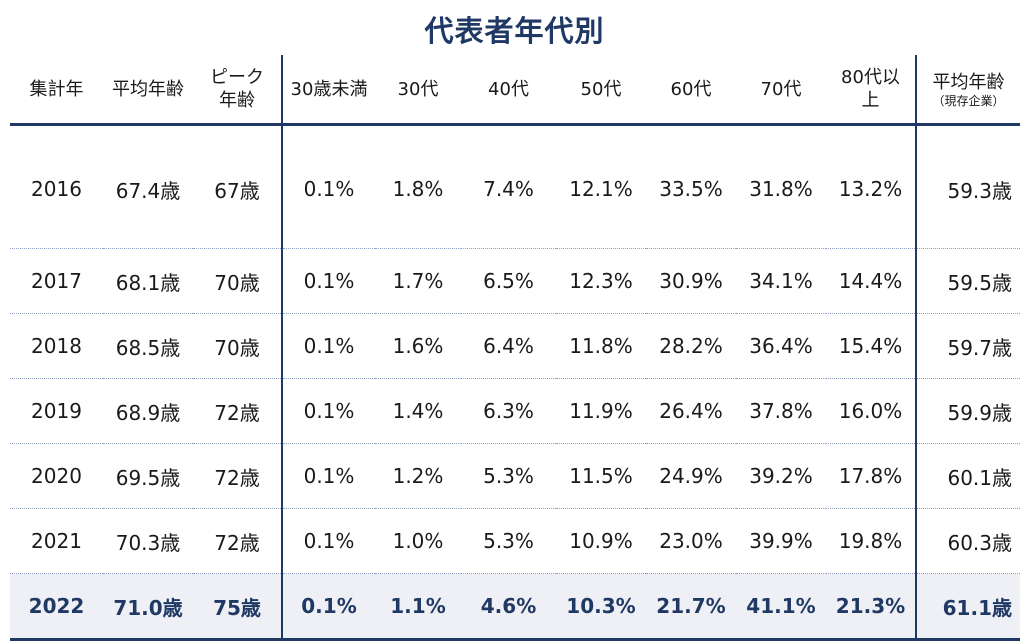 Image resolution: width=1029 pixels, height=641 pixels. I want to click on header-80s-line1: 80代以, so click(870, 77).